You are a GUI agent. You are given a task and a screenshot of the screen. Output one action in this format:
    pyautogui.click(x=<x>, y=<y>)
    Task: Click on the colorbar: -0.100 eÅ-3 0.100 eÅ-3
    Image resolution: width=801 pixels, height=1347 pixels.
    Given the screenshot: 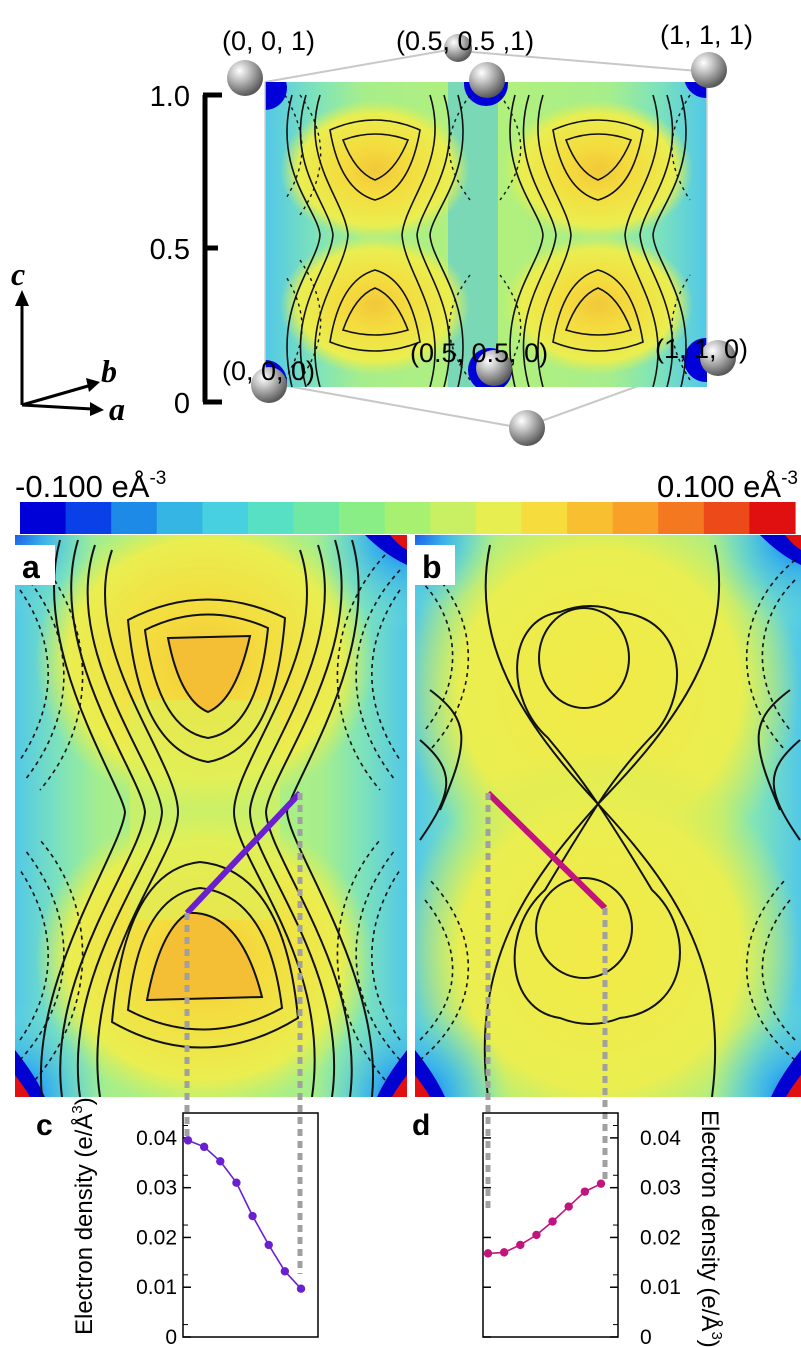 What is the action you would take?
    pyautogui.click(x=406, y=501)
    